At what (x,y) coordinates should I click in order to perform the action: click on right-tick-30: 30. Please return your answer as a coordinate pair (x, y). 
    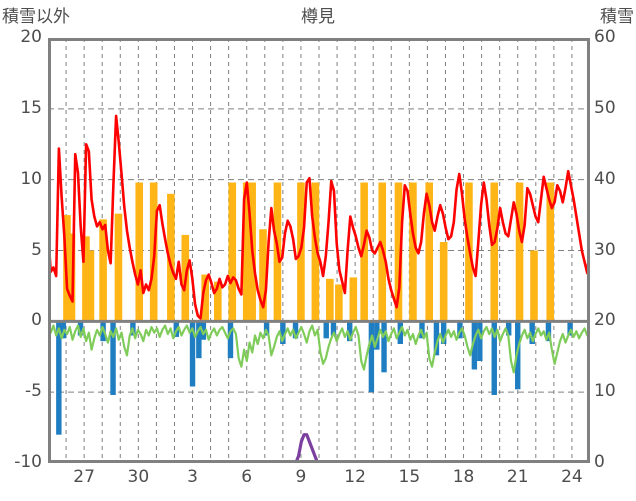
    Looking at the image, I should click on (605, 249).